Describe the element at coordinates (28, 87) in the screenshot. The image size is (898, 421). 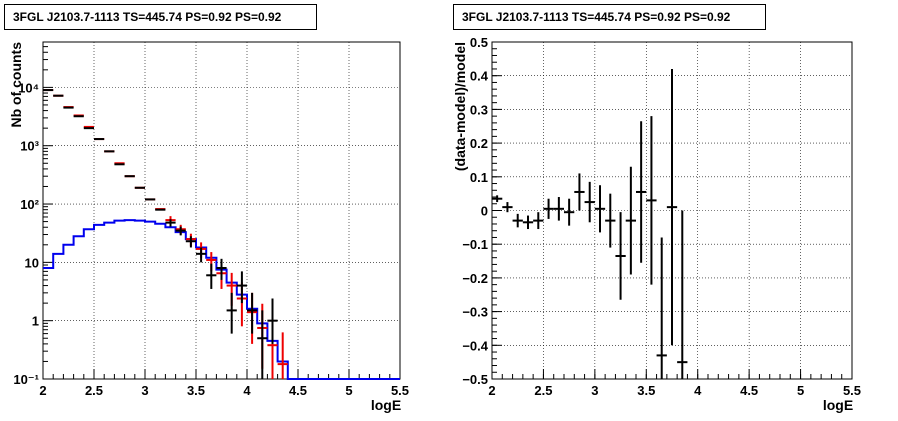
I see `y-tick-label: 10⁴` at that location.